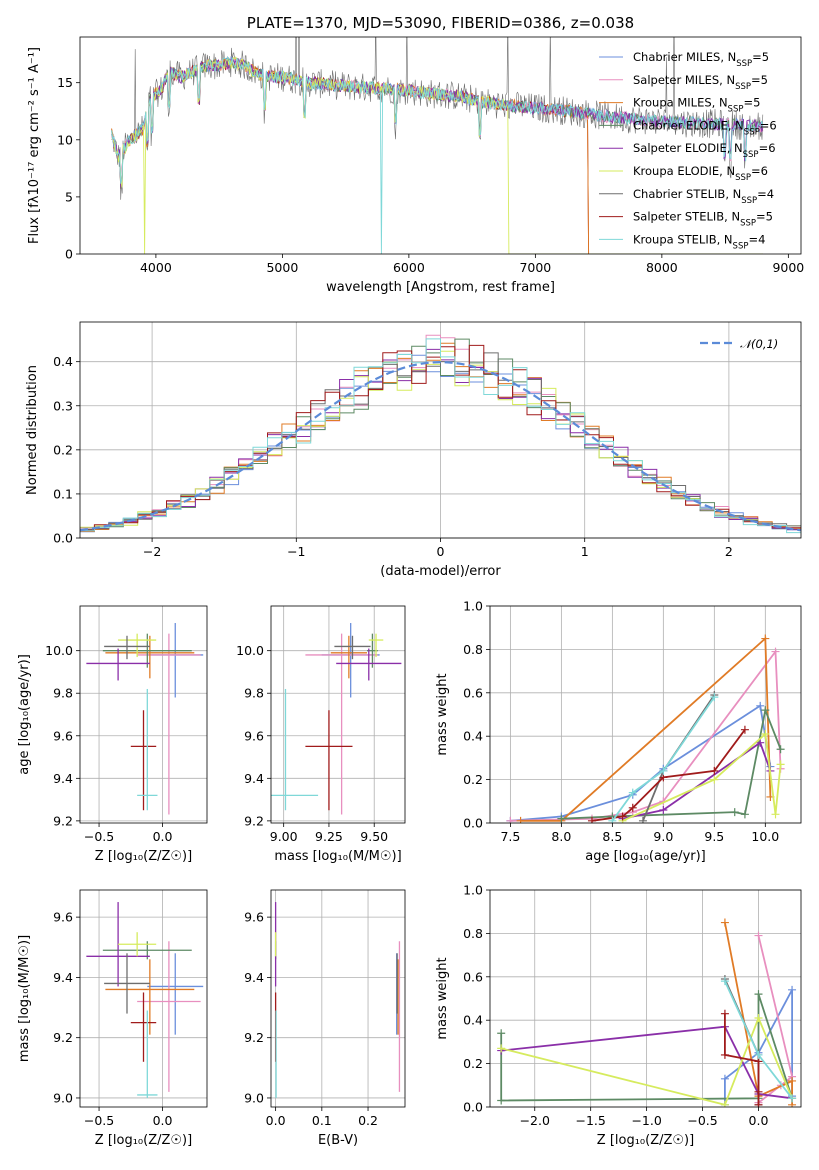 The height and width of the screenshot is (1170, 819). I want to click on normal-curve, so click(440, 446).